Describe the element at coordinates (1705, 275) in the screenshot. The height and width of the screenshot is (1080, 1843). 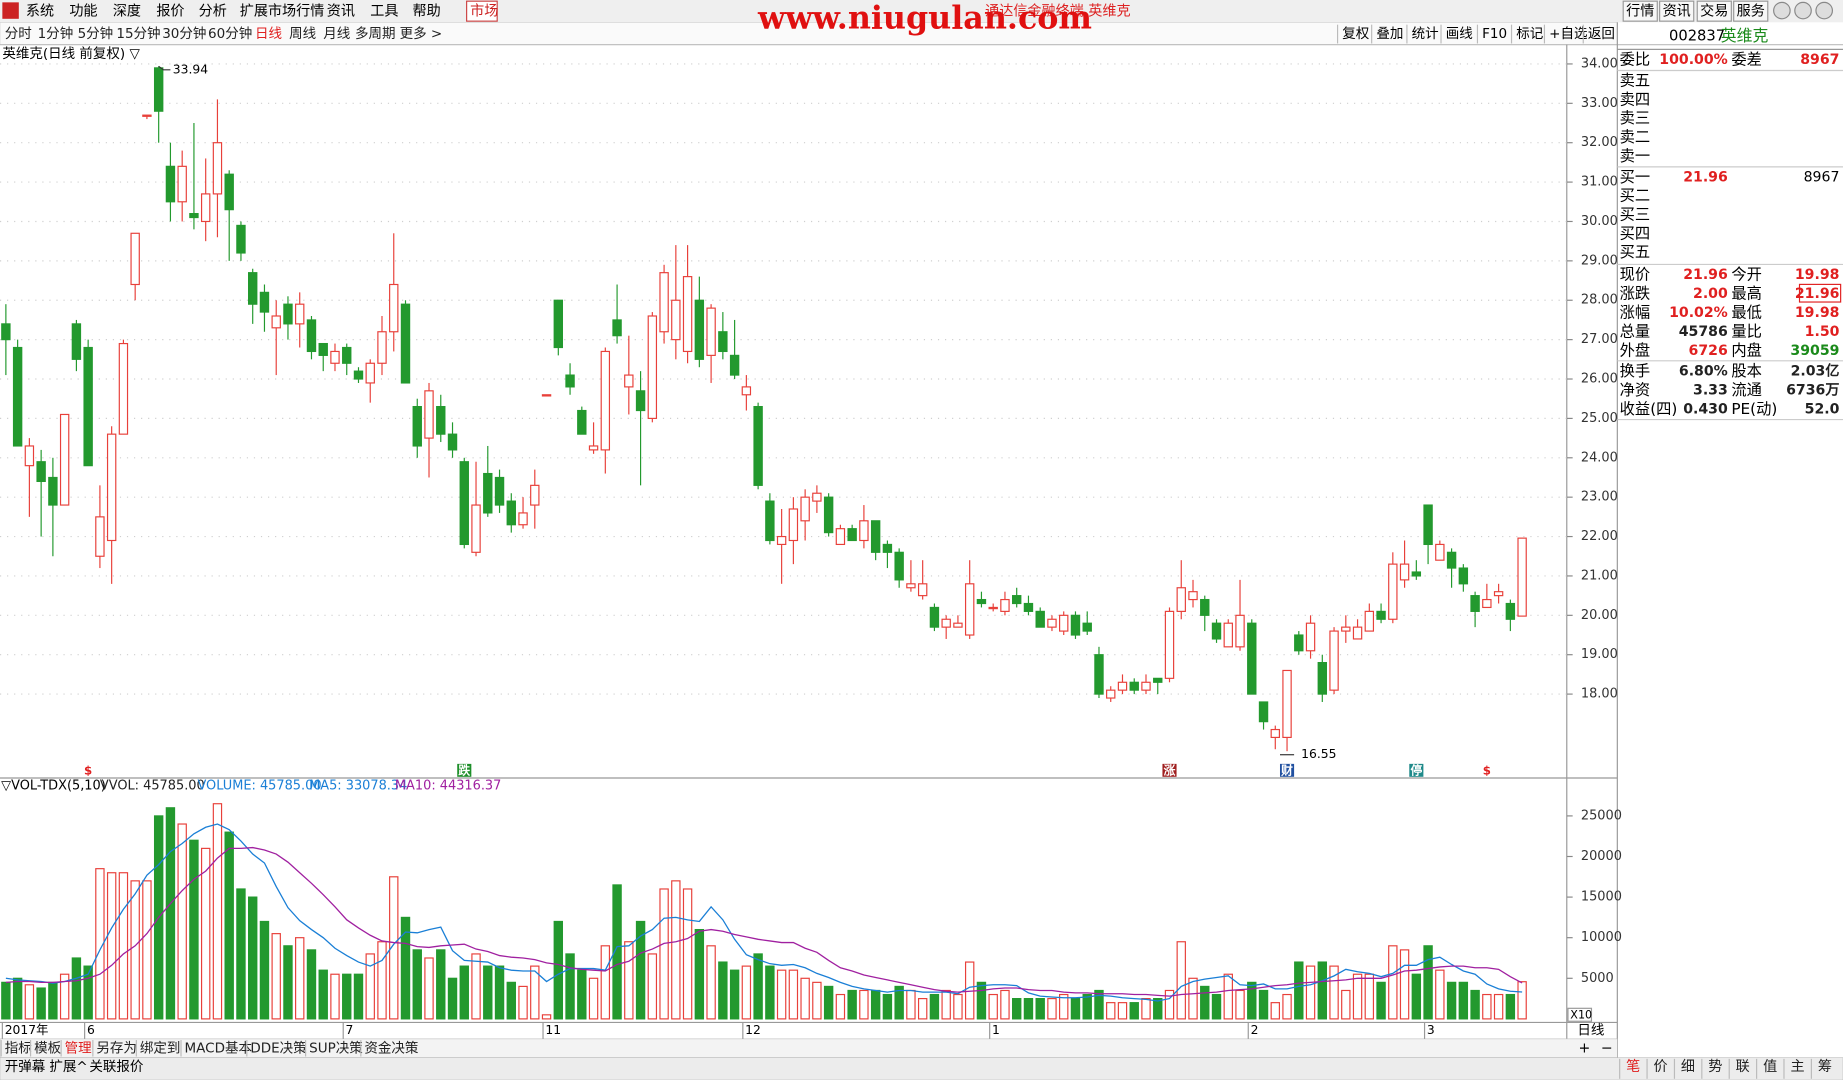
I see `quote-value: 21.96` at that location.